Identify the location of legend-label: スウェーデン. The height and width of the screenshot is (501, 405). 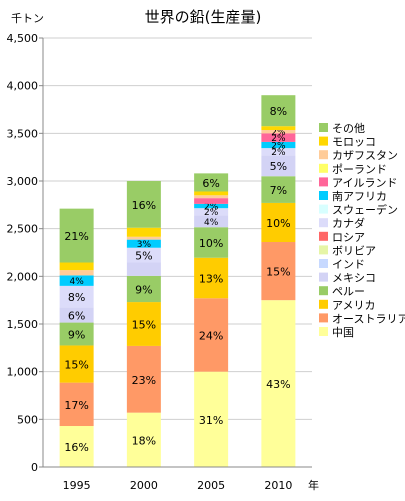
(365, 210).